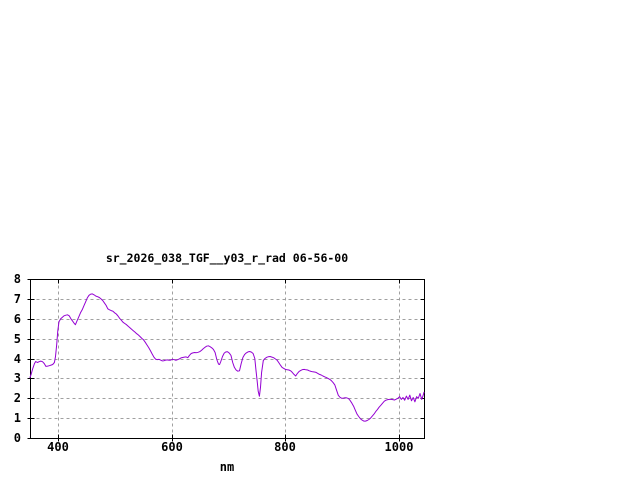 The height and width of the screenshot is (484, 640). I want to click on chart-title: sr_2026_038_TGF__y03_r_rad 06-56-00, so click(227, 258).